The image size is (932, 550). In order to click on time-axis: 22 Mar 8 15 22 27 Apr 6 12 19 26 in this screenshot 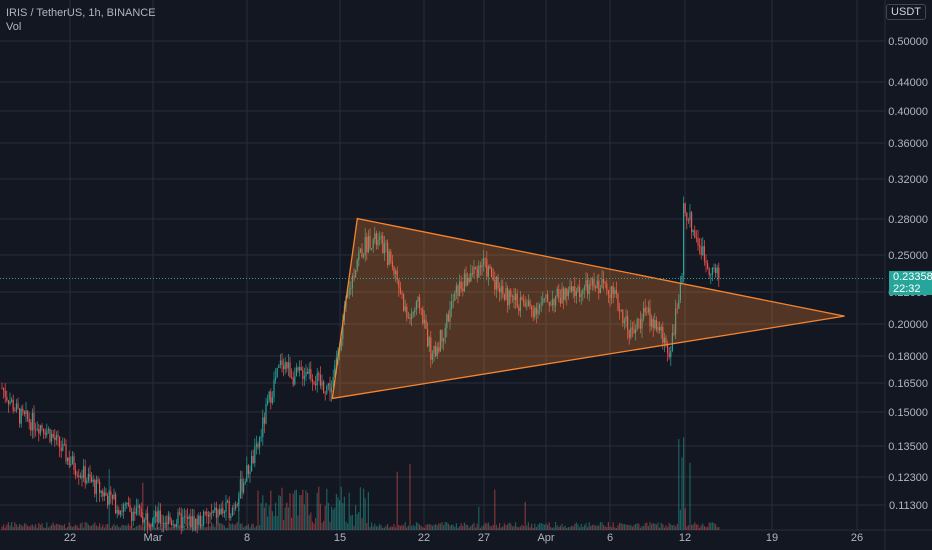, I will do `click(463, 538)`.